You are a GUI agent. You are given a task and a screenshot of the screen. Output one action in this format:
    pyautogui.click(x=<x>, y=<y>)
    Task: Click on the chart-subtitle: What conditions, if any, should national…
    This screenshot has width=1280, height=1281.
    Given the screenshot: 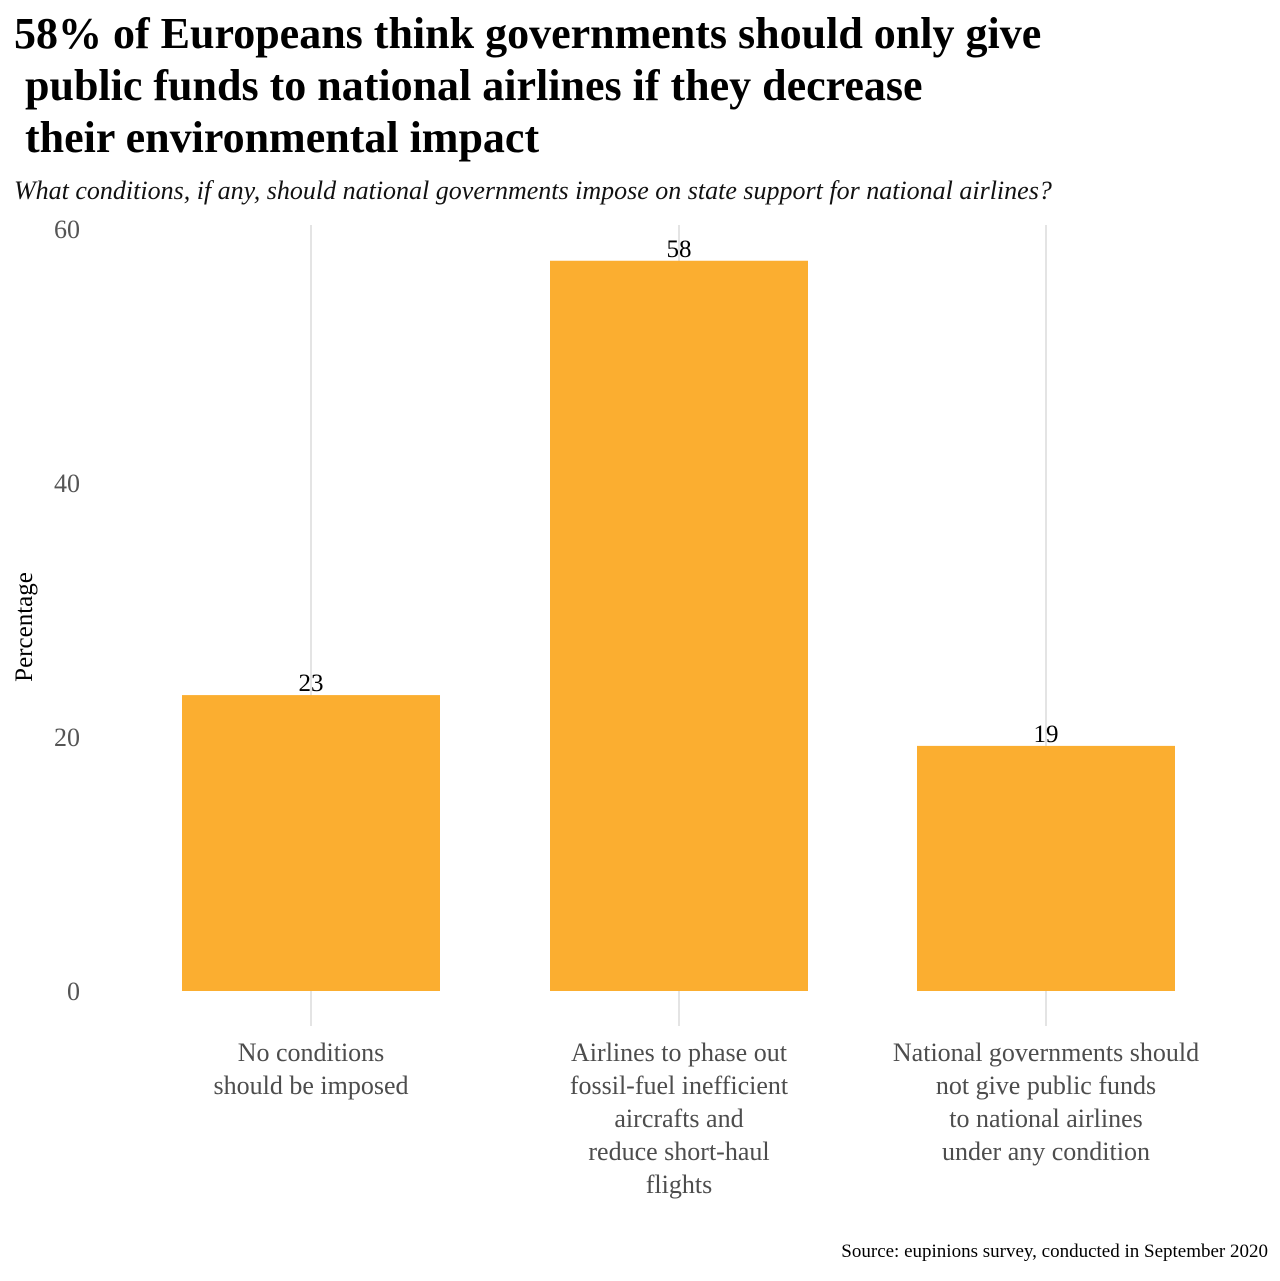 What is the action you would take?
    pyautogui.click(x=533, y=190)
    